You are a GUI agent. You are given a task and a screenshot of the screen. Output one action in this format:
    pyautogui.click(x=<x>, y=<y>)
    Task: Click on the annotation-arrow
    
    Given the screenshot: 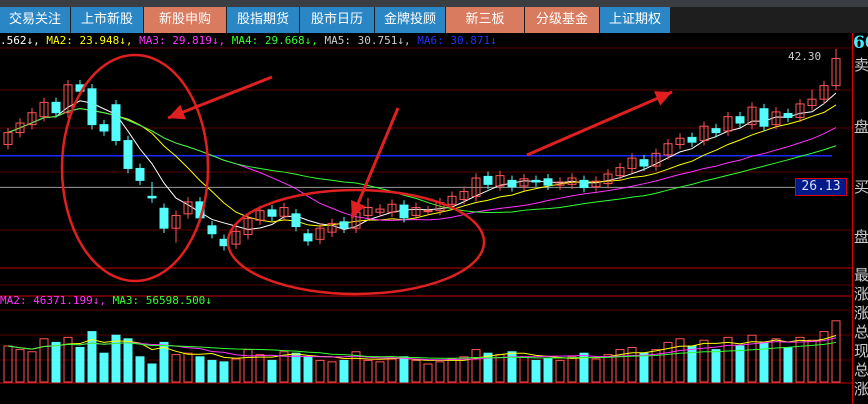 What is the action you would take?
    pyautogui.click(x=599, y=123)
    